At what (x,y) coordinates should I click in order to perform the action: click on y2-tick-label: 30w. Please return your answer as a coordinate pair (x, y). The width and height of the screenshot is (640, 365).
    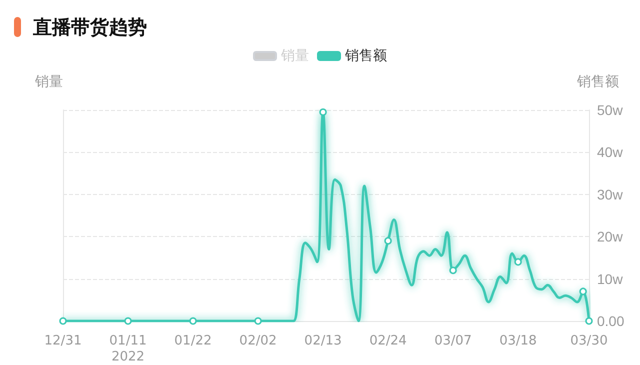
    Looking at the image, I should click on (610, 194).